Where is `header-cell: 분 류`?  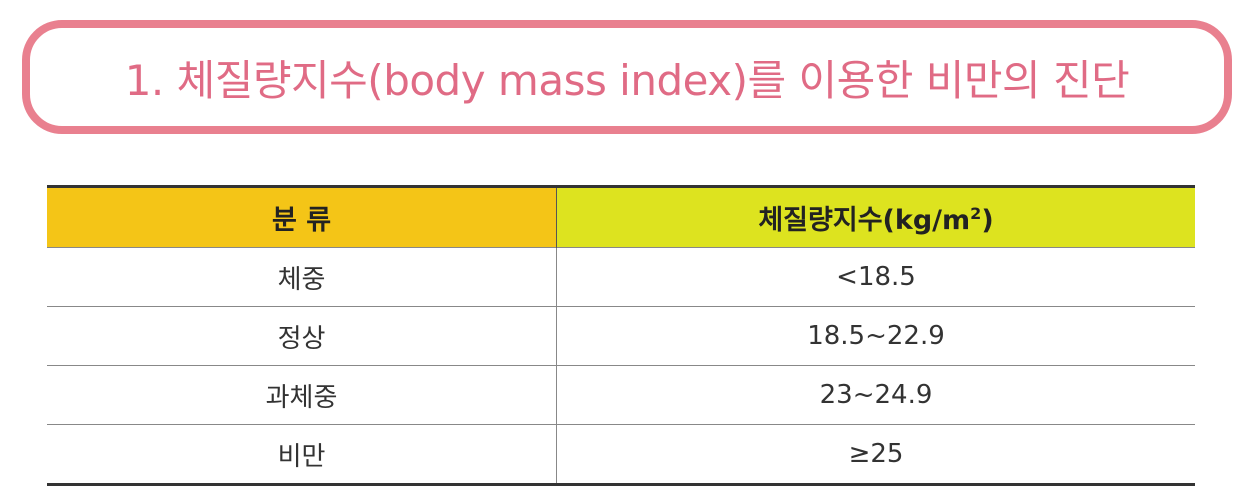
header-cell: 분 류 is located at coordinates (302, 217).